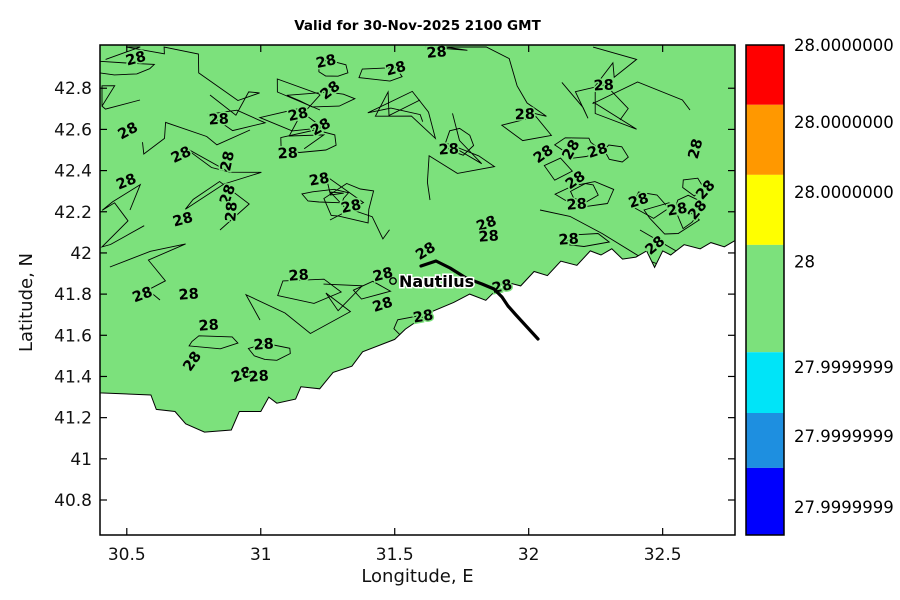 The image size is (900, 600). What do you see at coordinates (417, 576) in the screenshot?
I see `x-axis-label: Longitude, E` at bounding box center [417, 576].